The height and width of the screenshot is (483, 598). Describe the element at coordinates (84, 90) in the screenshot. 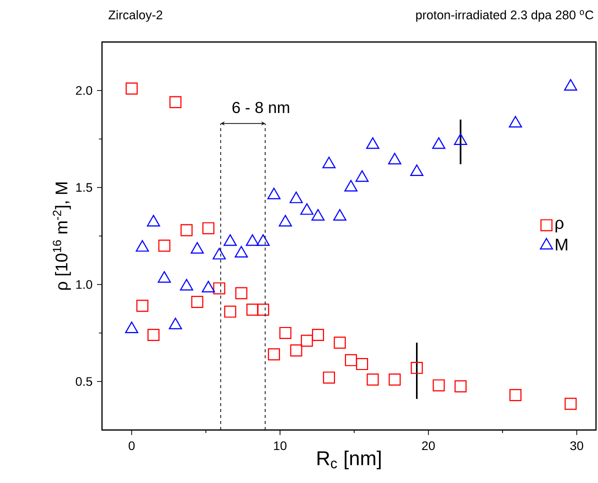

I see `y-tick-label: 2.0` at that location.